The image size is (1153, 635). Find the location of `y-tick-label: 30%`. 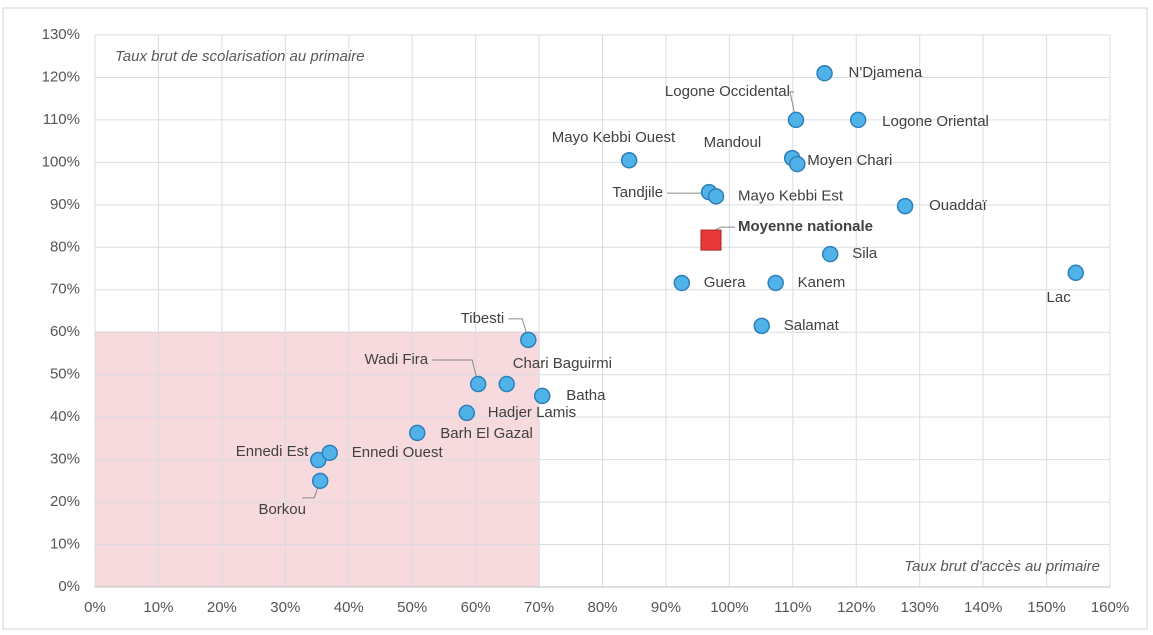

y-tick-label: 30% is located at coordinates (65, 459).